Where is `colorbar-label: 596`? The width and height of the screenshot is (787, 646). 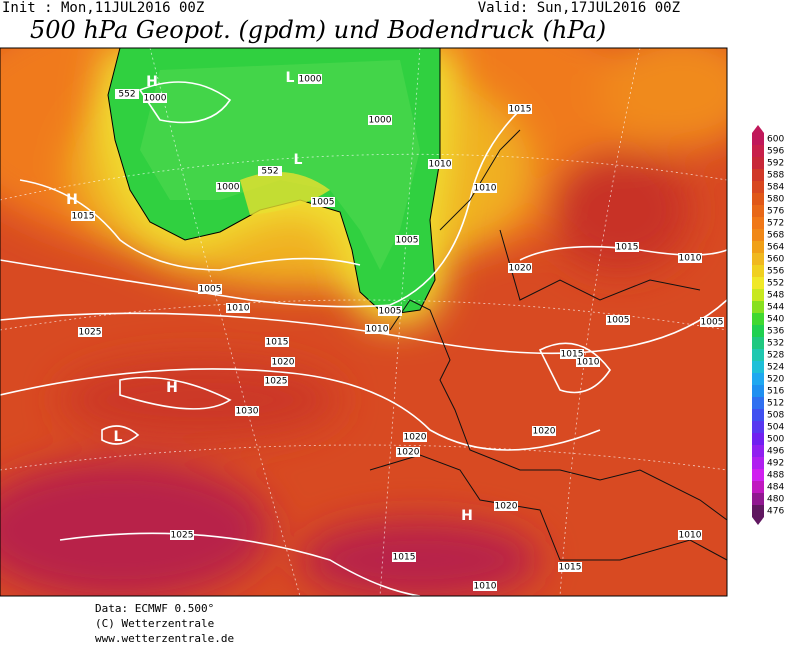
colorbar-label: 596 is located at coordinates (775, 152).